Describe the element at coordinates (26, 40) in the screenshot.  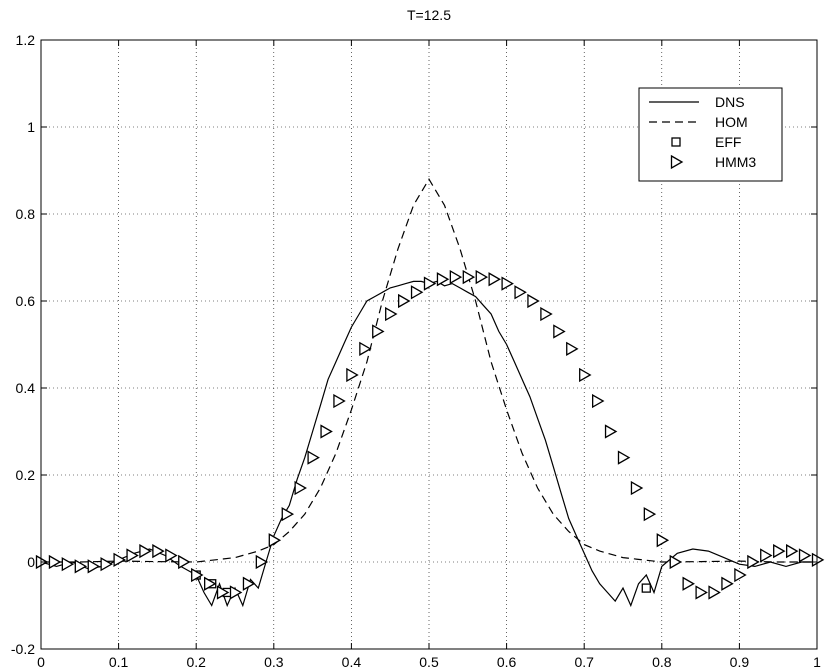
I see `y-tick-label: 1.2` at that location.